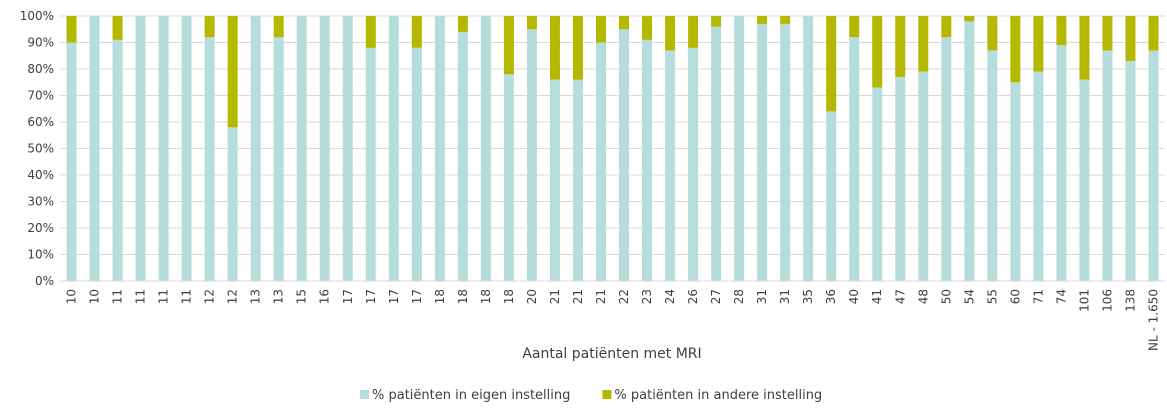 This screenshot has width=1167, height=410. Describe the element at coordinates (647, 296) in the screenshot. I see `x-tick-label: 23` at that location.